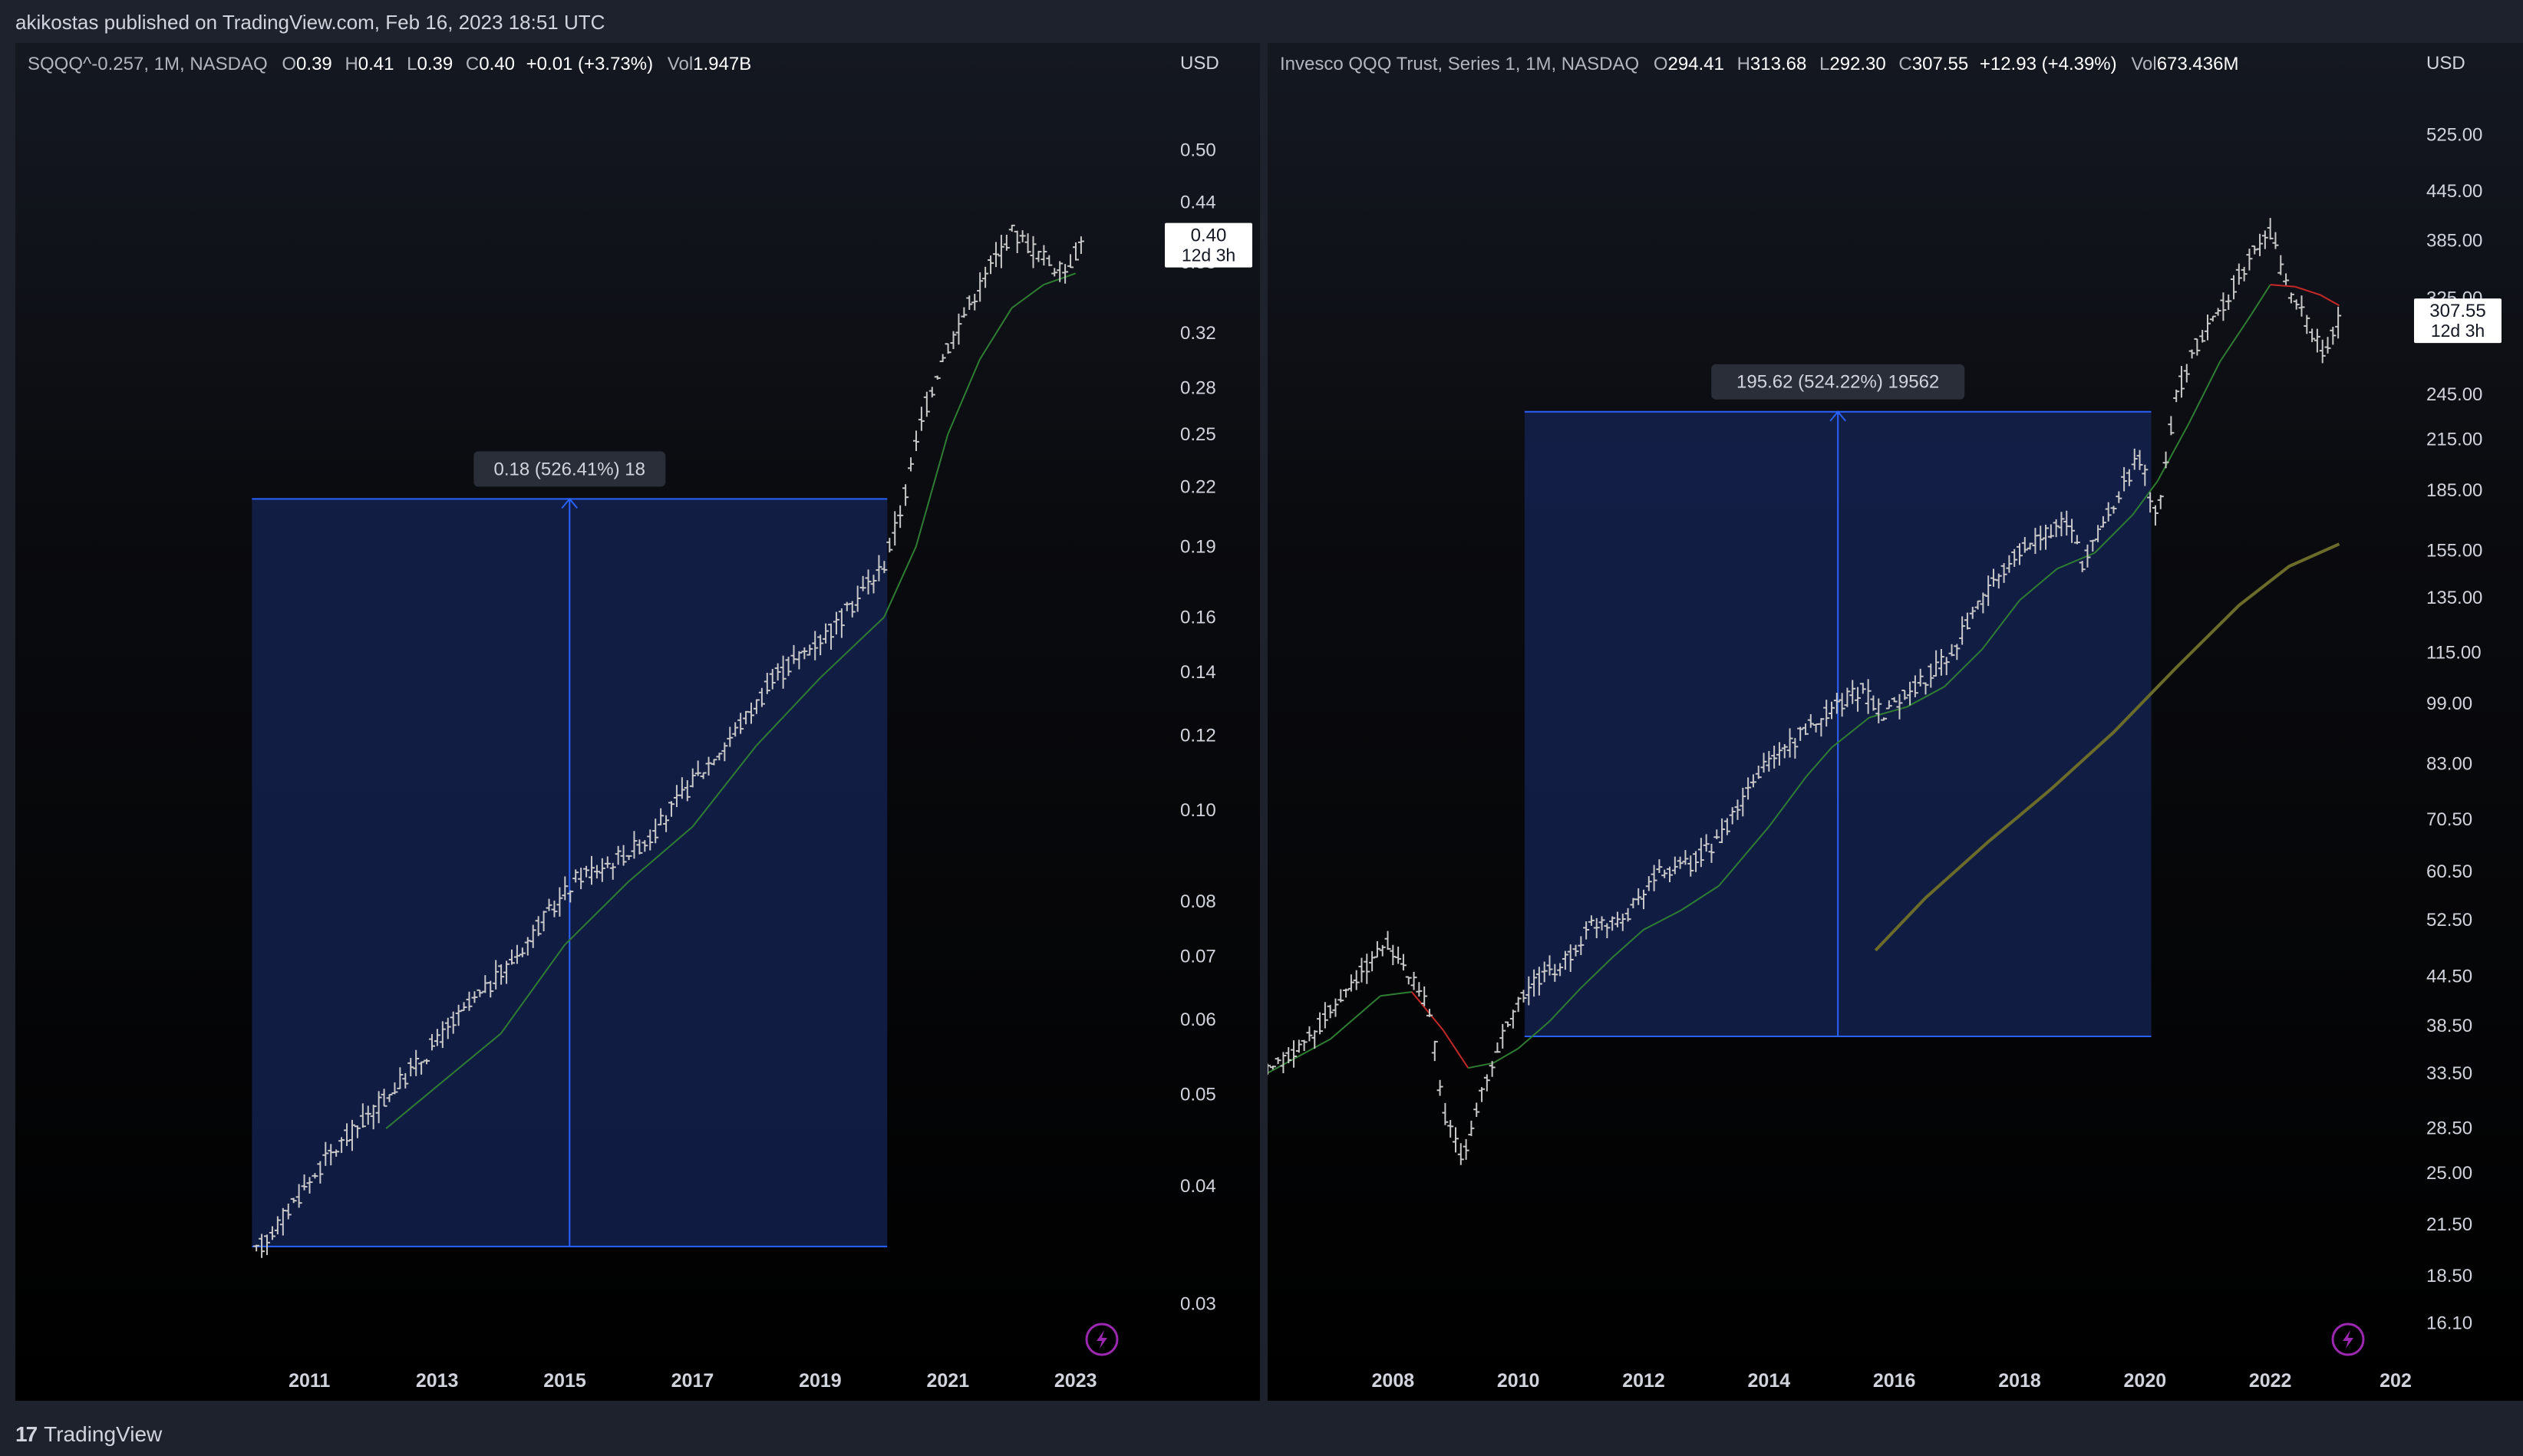 The width and height of the screenshot is (2523, 1456). What do you see at coordinates (2457, 311) in the screenshot?
I see `last-price-value: 307.55` at bounding box center [2457, 311].